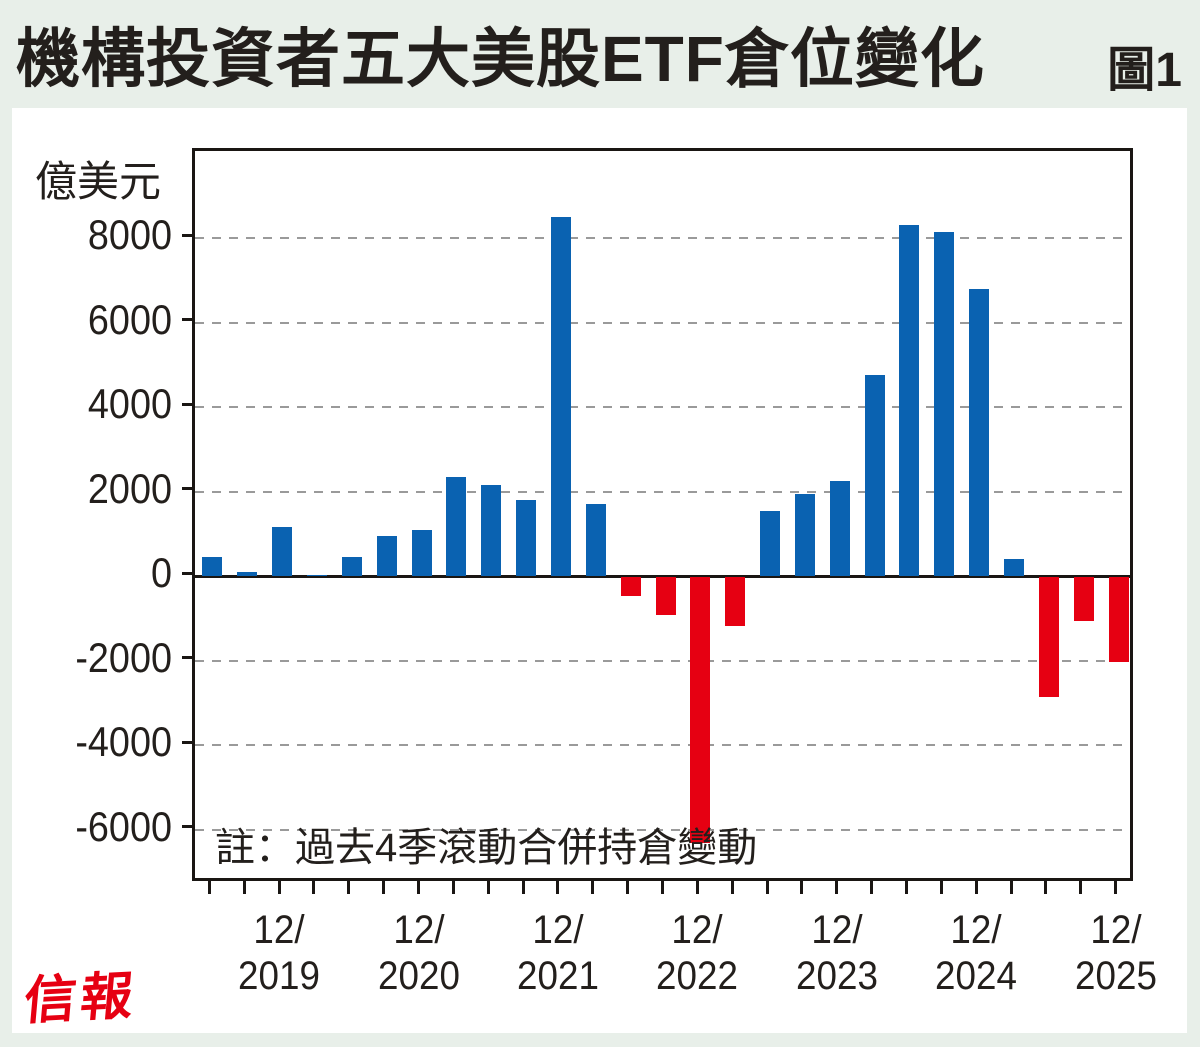 This screenshot has width=1200, height=1047. What do you see at coordinates (976, 887) in the screenshot?
I see `x-tick-mark-12-2024` at bounding box center [976, 887].